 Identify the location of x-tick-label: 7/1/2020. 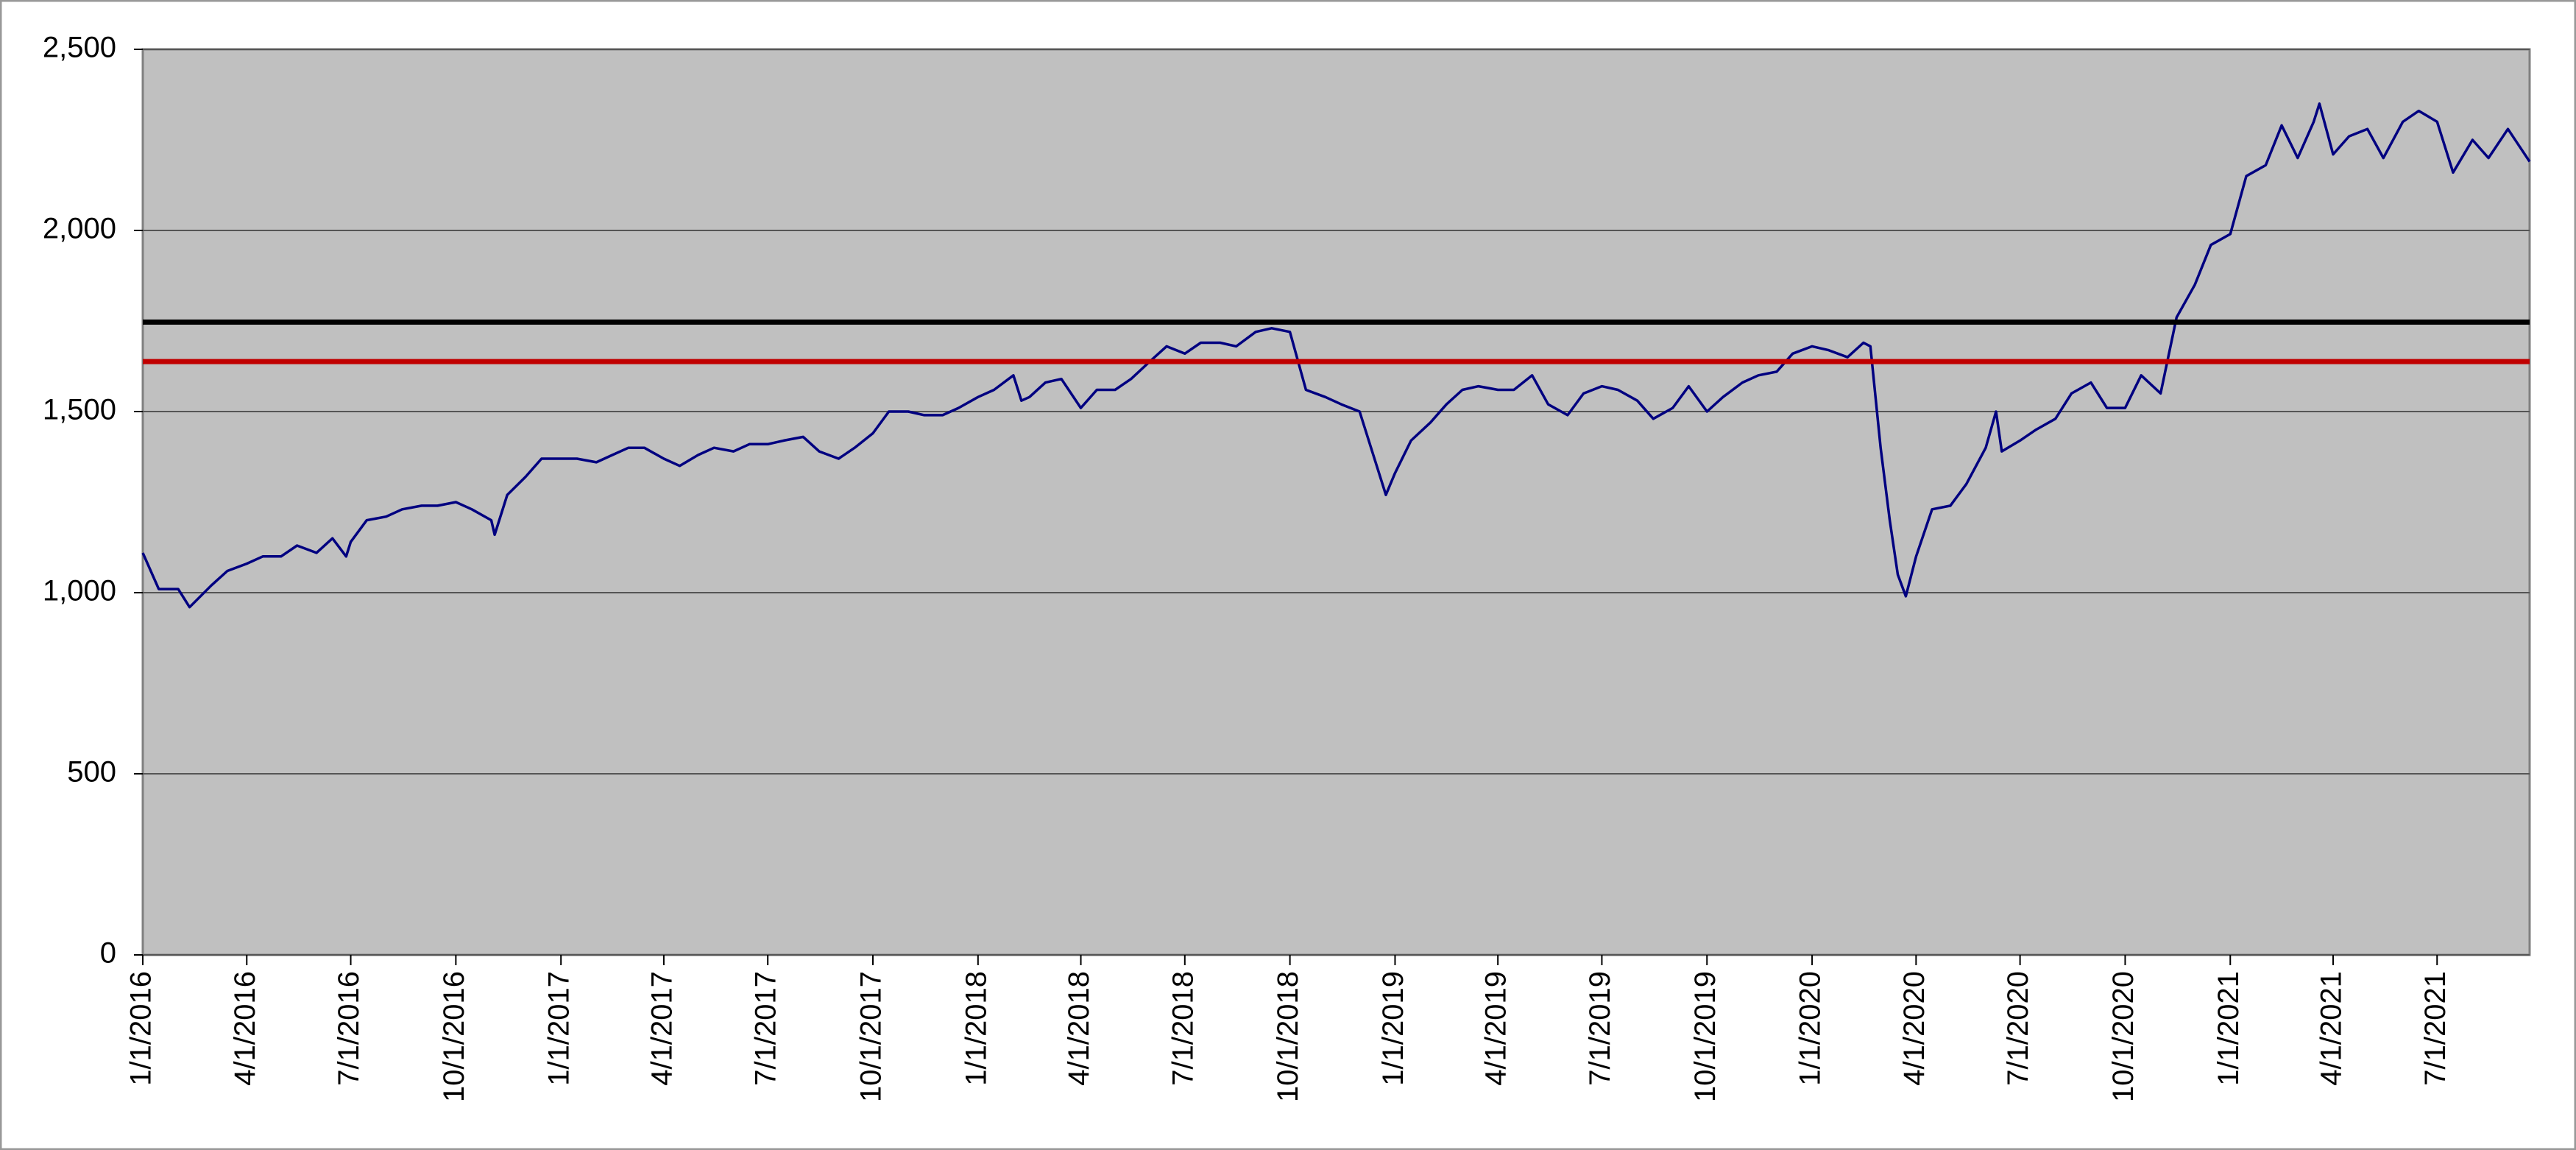
(2018, 1028).